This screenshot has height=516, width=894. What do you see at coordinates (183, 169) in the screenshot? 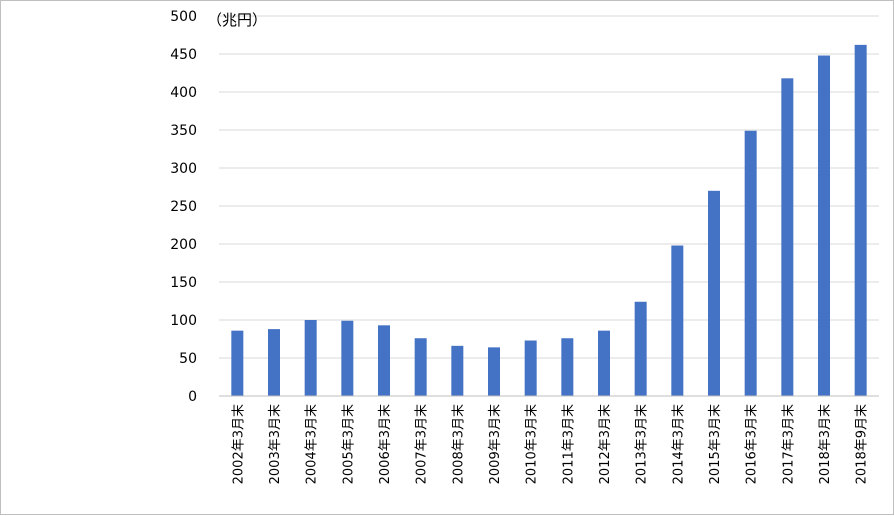
I see `y-tick-label: 300` at bounding box center [183, 169].